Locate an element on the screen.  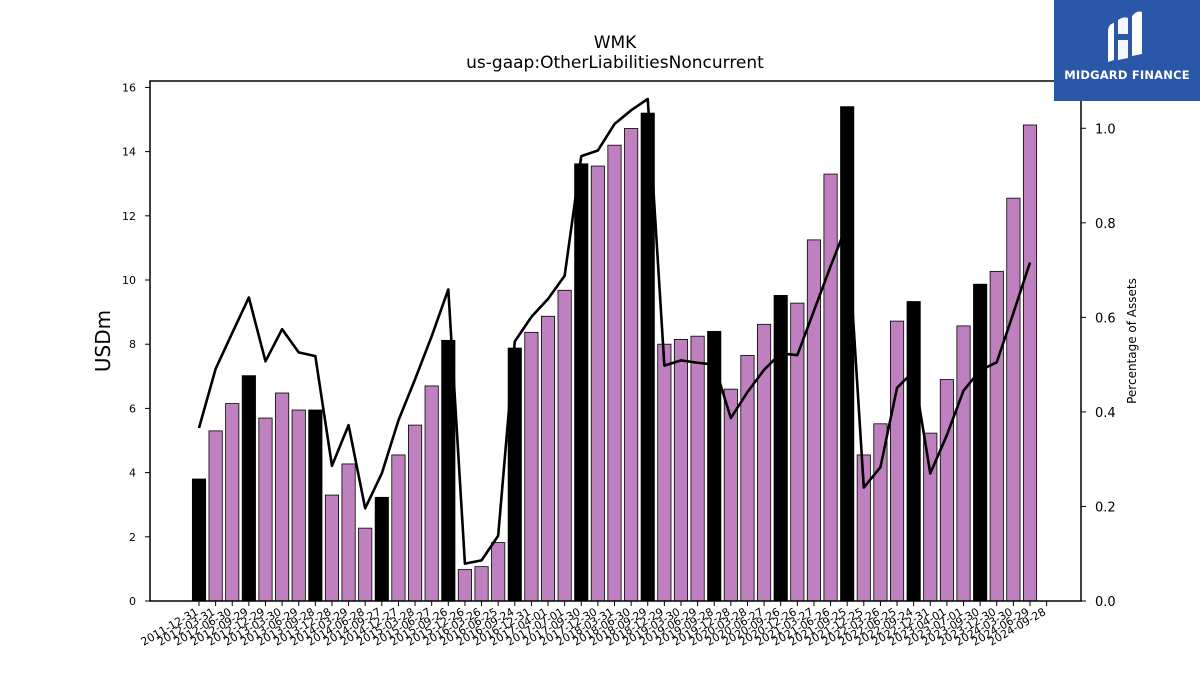
y-tick-label: 14 is located at coordinates (129, 152).